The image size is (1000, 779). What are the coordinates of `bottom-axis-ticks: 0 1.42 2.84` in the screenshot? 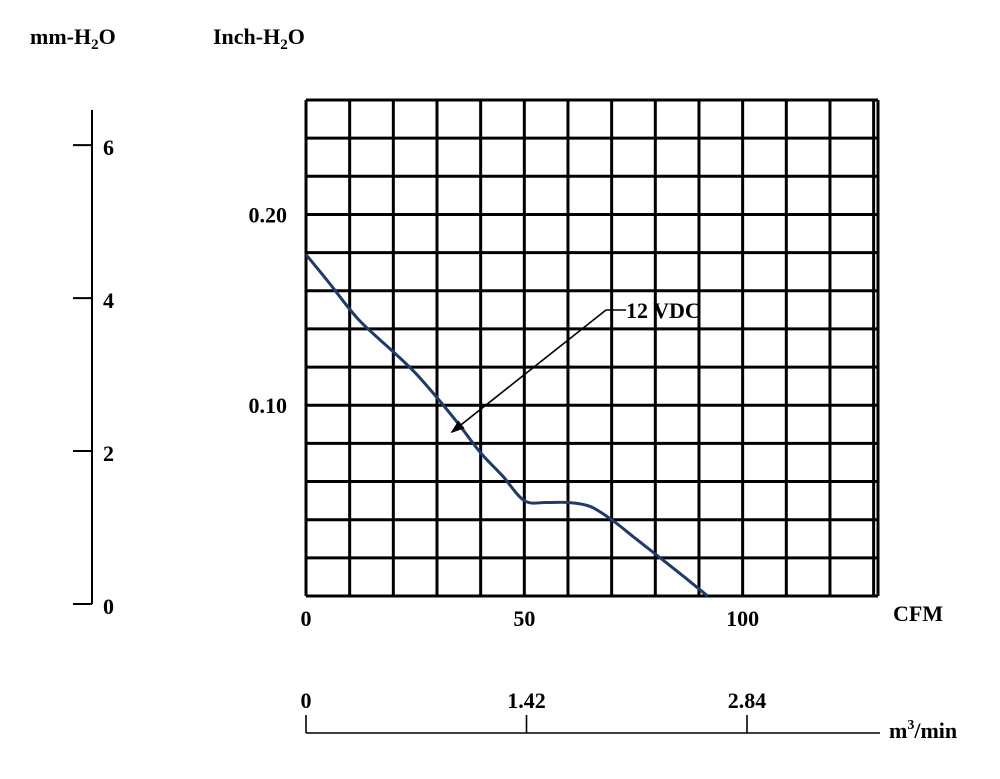 It's located at (534, 710).